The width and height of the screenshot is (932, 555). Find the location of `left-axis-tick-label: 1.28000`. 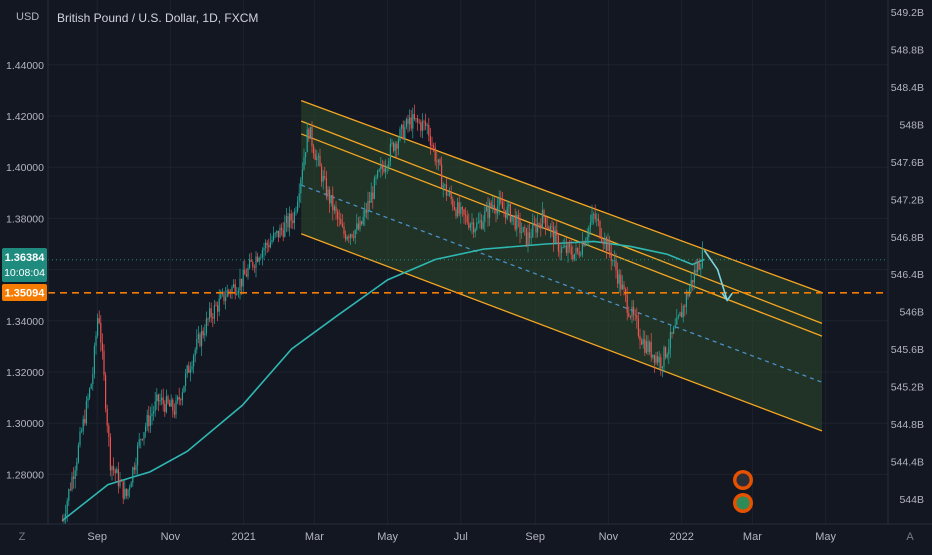

left-axis-tick-label: 1.28000 is located at coordinates (25, 475).